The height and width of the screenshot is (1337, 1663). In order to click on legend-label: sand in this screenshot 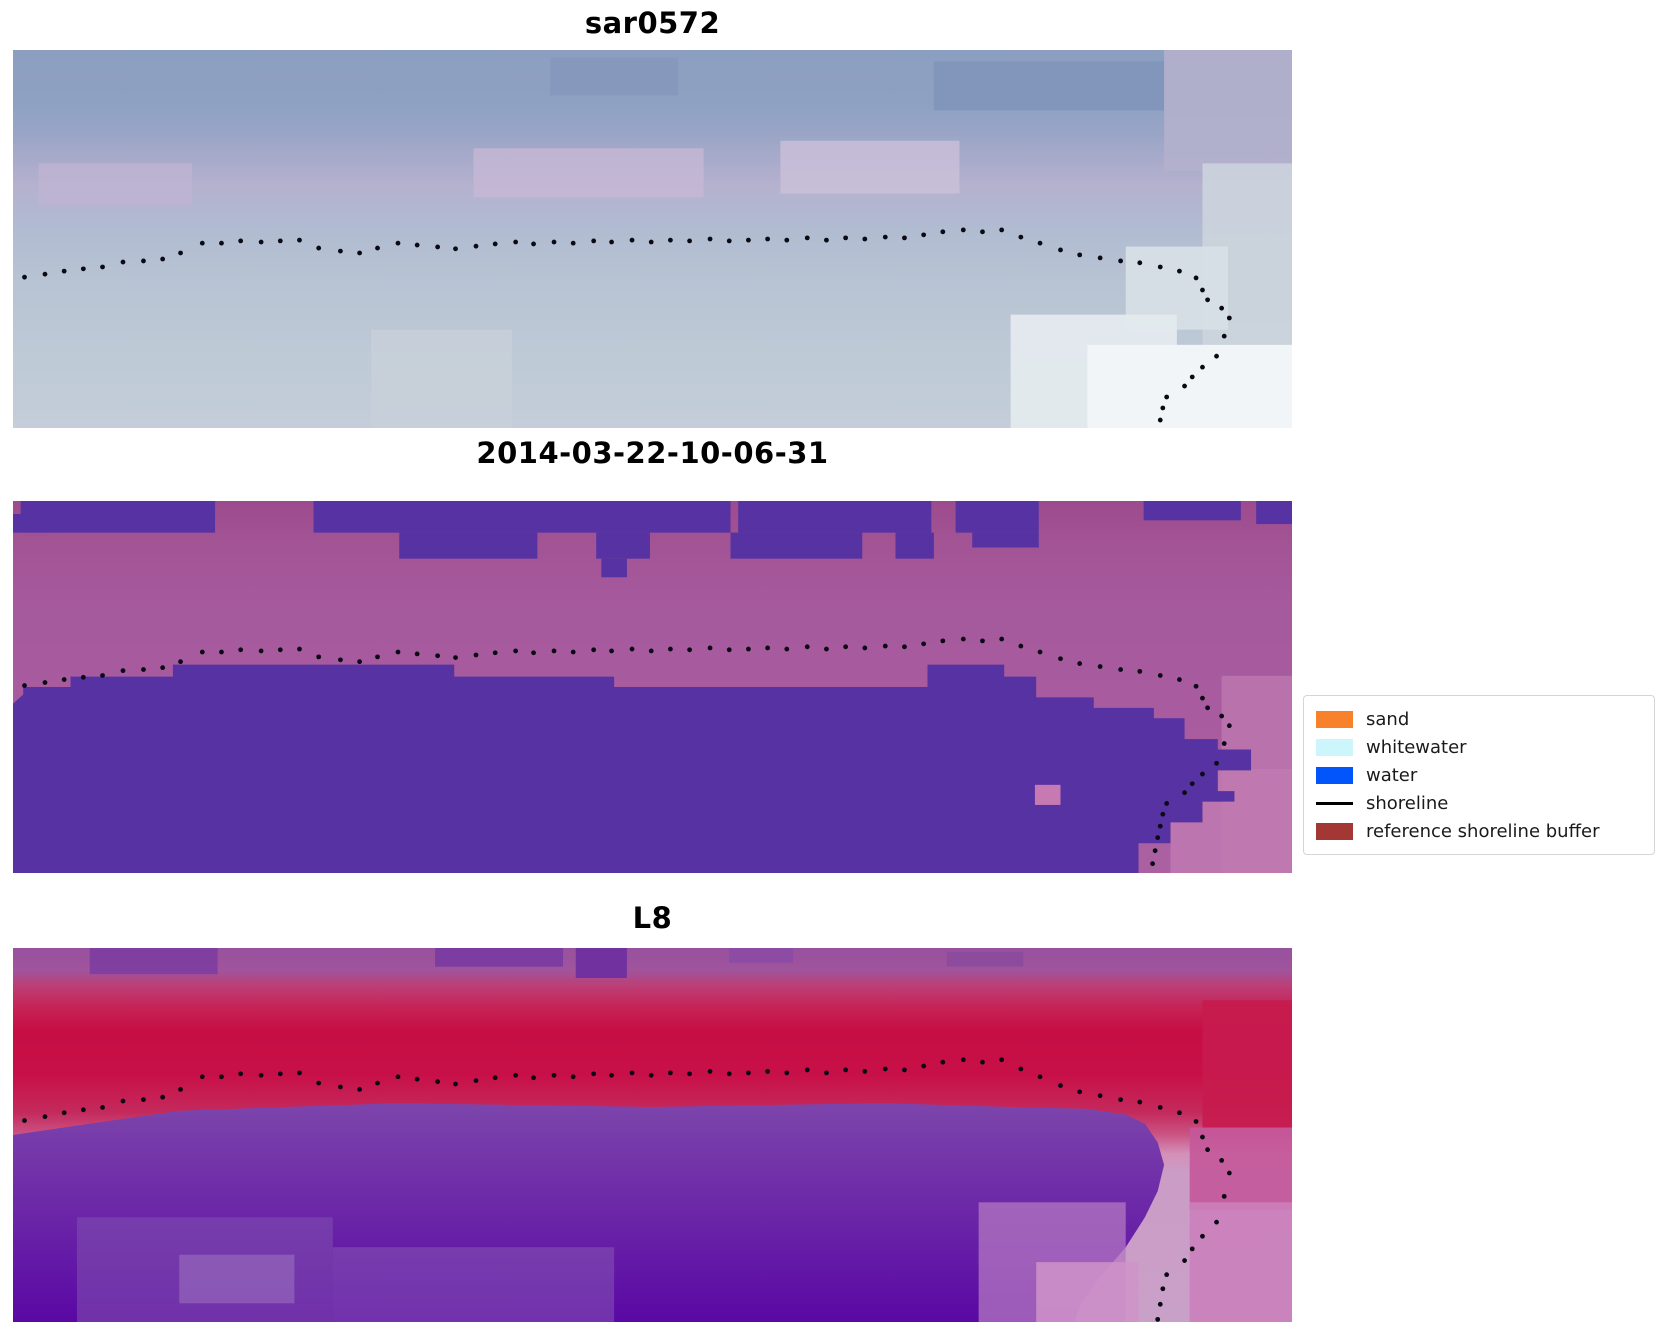, I will do `click(1388, 719)`.